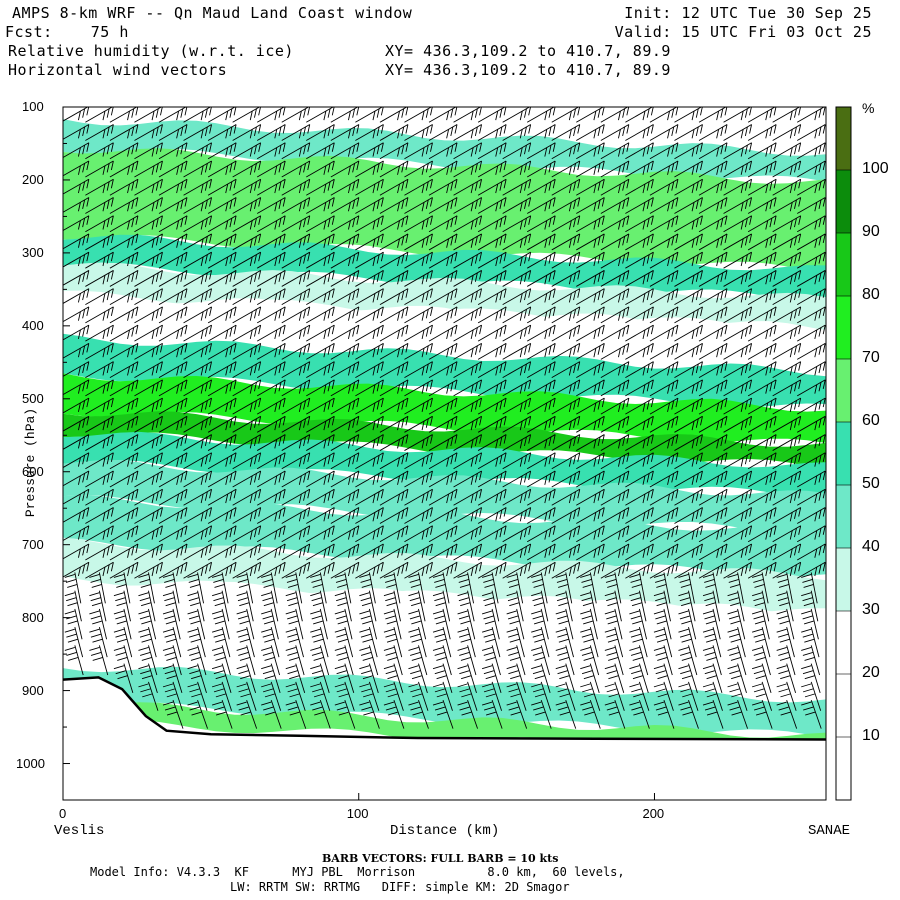 The image size is (900, 900). Describe the element at coordinates (843, 516) in the screenshot. I see `colorbar-segment` at that location.